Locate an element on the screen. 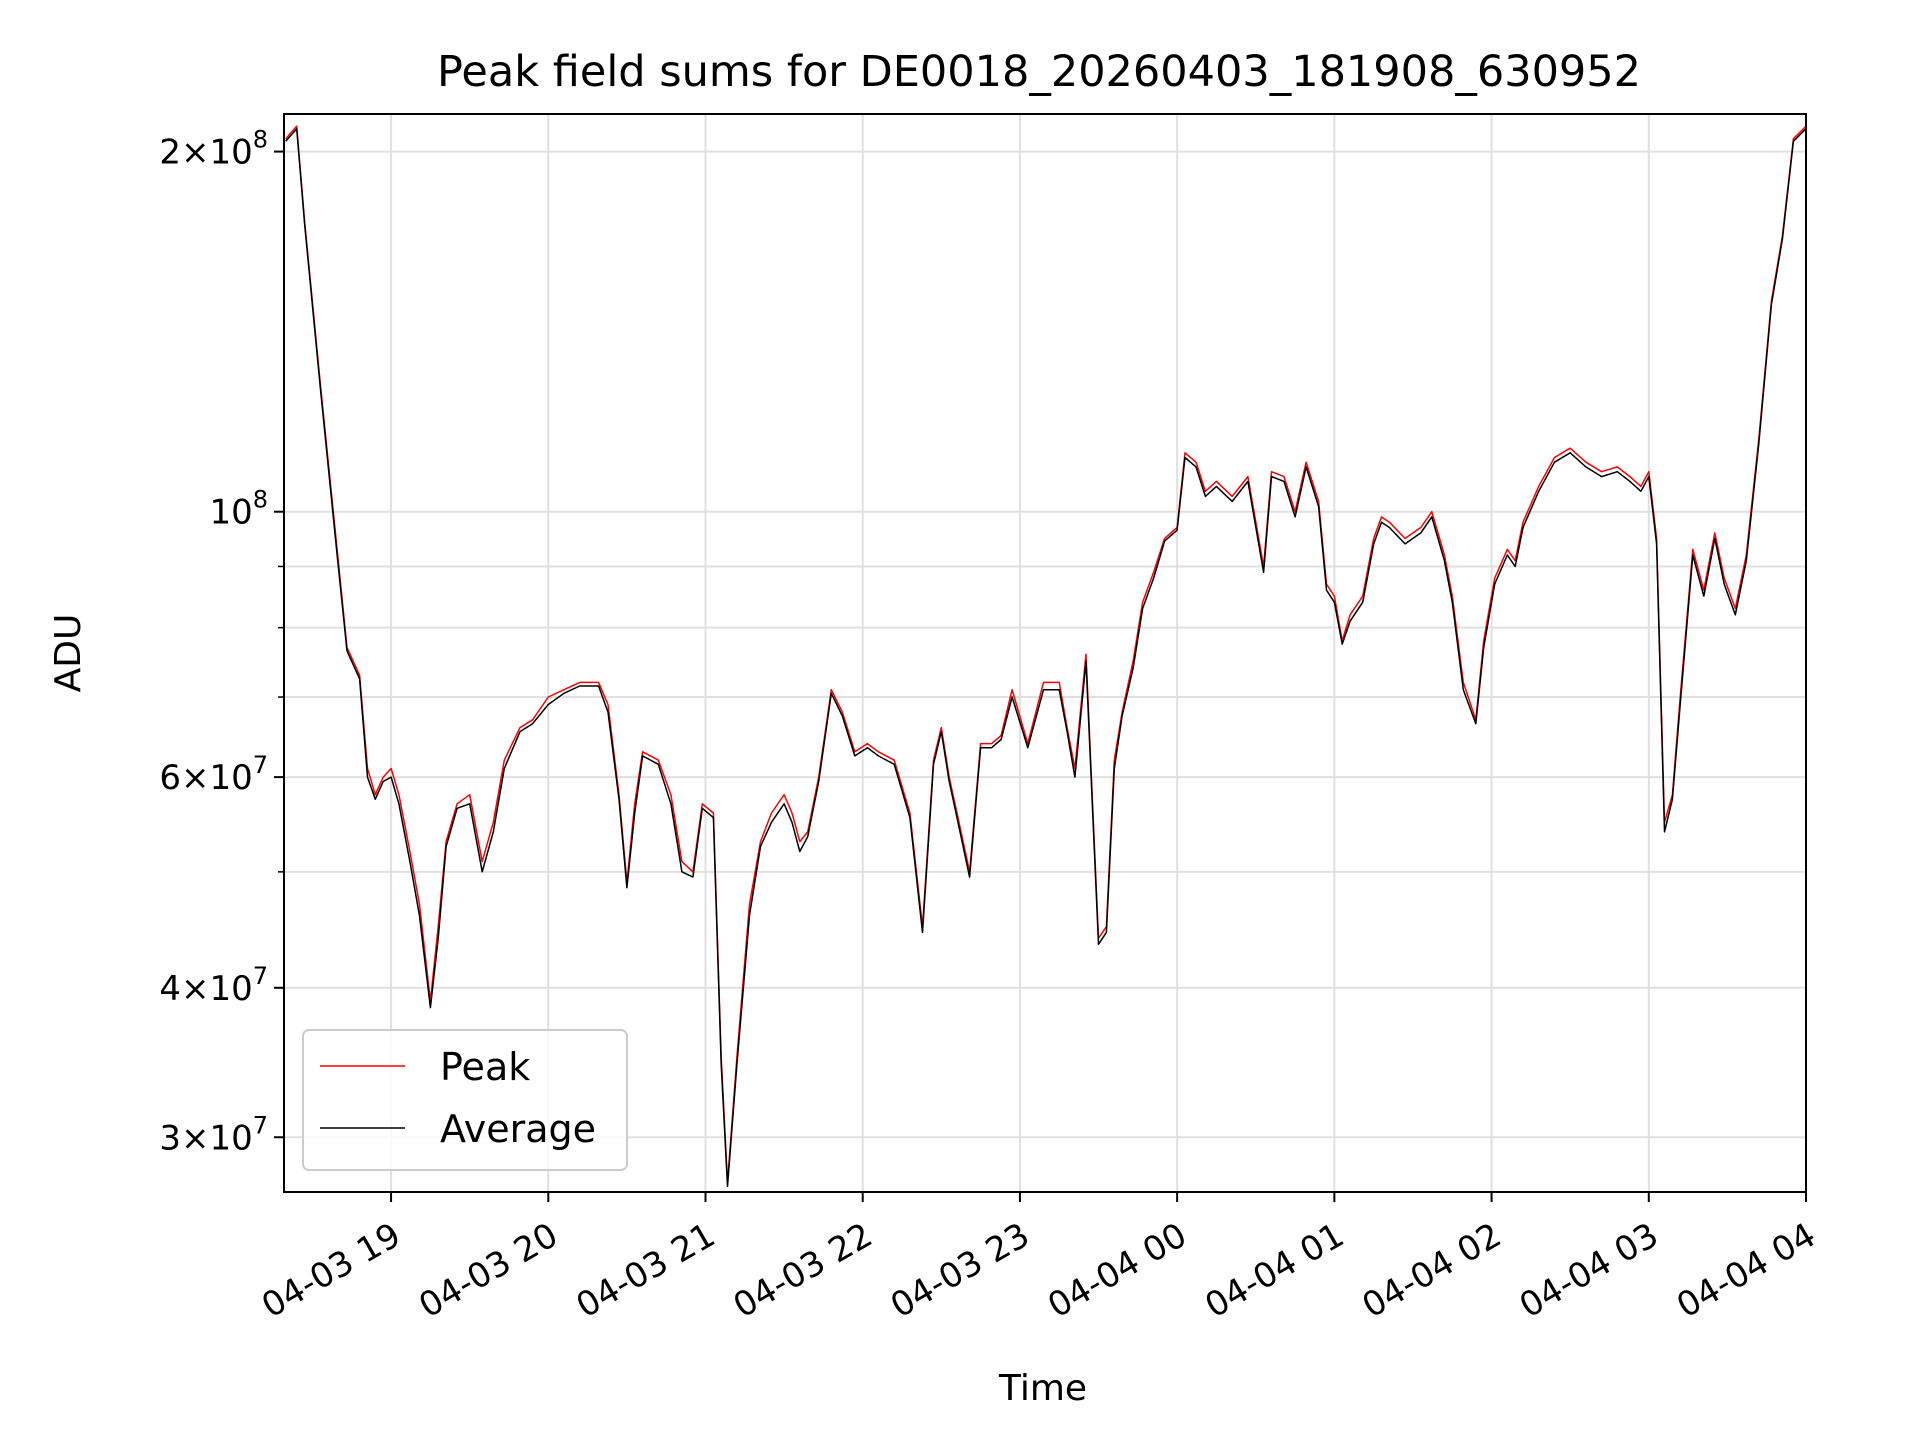  y-tick-base: 10 is located at coordinates (230, 513).